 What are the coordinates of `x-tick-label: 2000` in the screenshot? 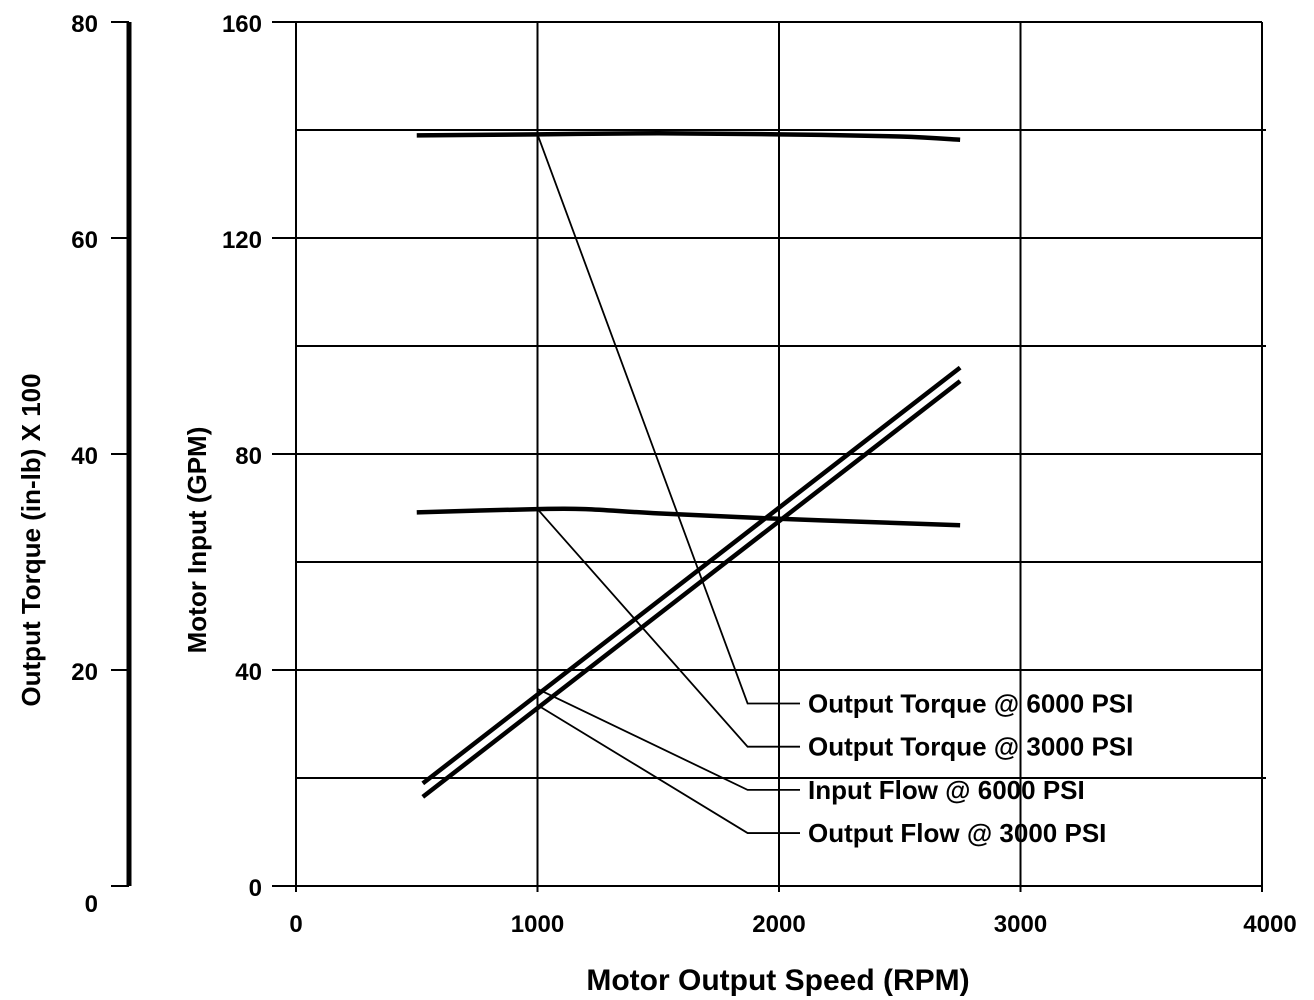 It's located at (778, 924).